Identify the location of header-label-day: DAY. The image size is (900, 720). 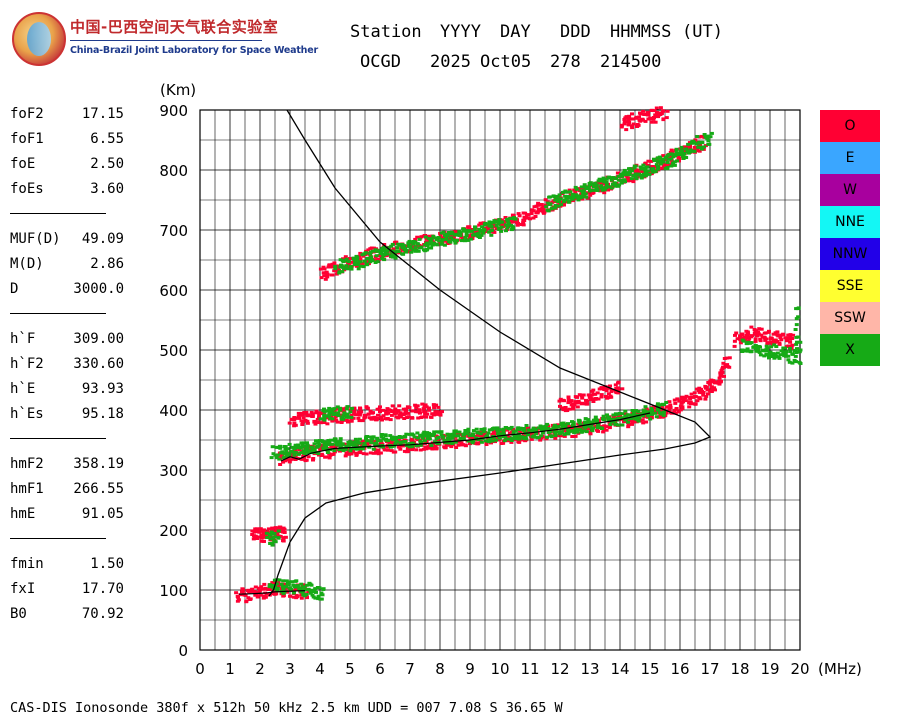
(515, 32).